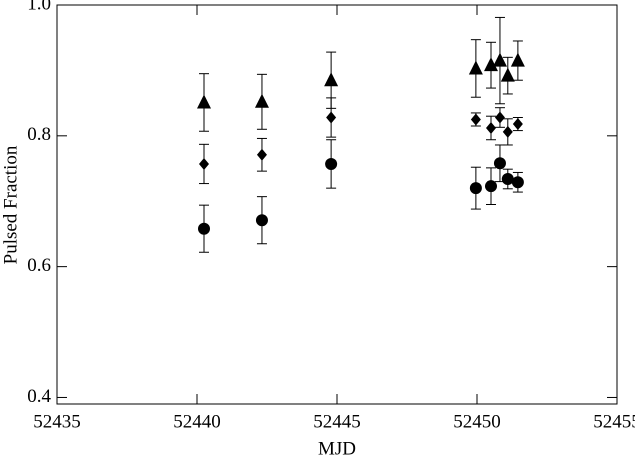 The height and width of the screenshot is (459, 635). Describe the element at coordinates (614, 421) in the screenshot. I see `x-tick-label: 52455` at that location.